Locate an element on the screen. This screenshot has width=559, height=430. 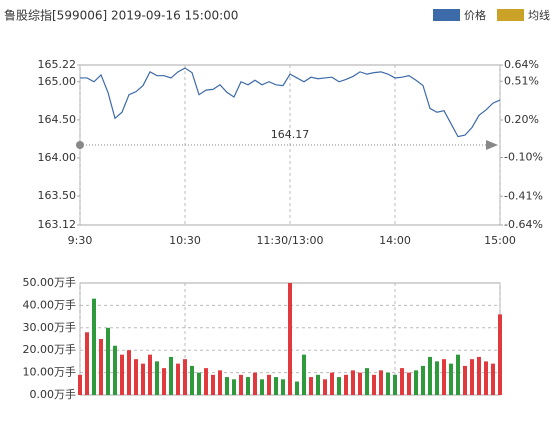
chart-title: 鲁股综指[599006] 2019-09-16 15:00:00 is located at coordinates (121, 15).